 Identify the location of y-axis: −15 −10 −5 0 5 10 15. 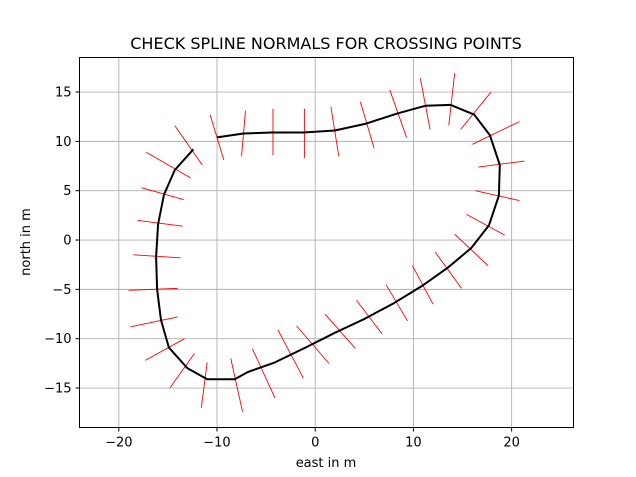
(62, 241).